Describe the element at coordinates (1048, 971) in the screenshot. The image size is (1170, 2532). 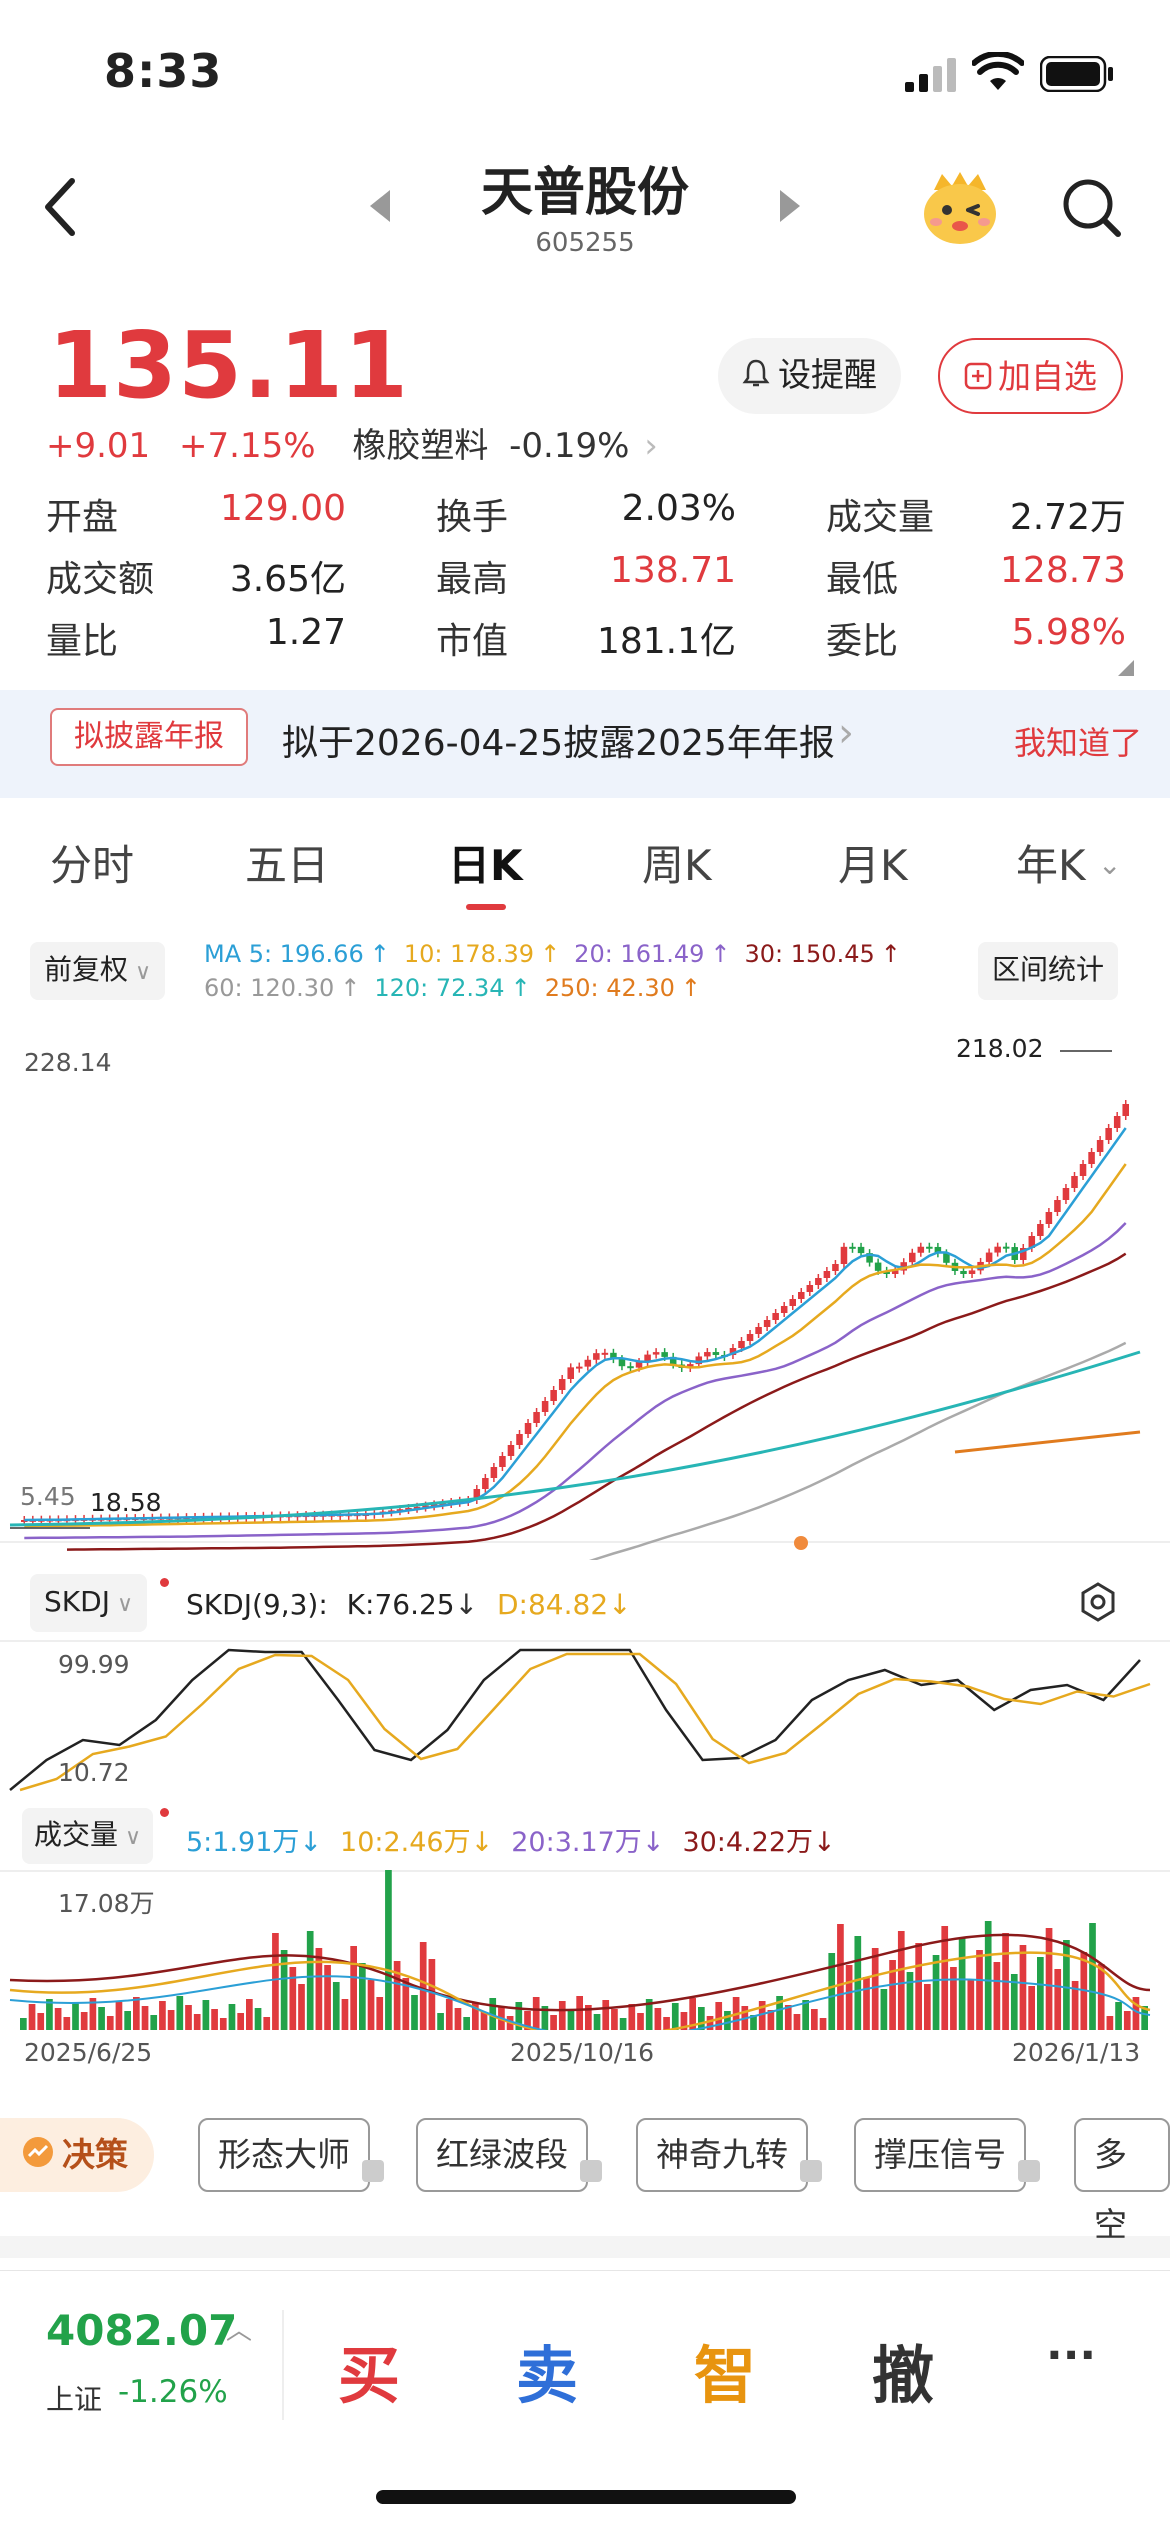
I see `range-stats-button: 区间统计` at that location.